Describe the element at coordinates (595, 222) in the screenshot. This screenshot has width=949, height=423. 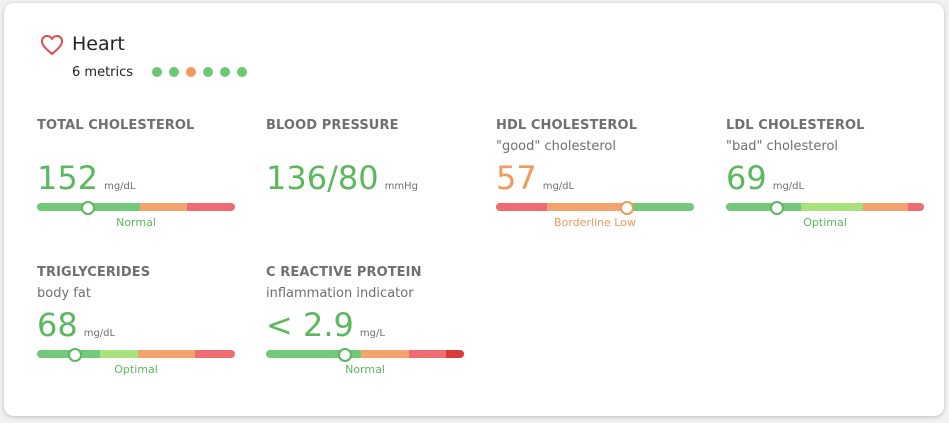
I see `metric-status-label: Borderline Low` at that location.